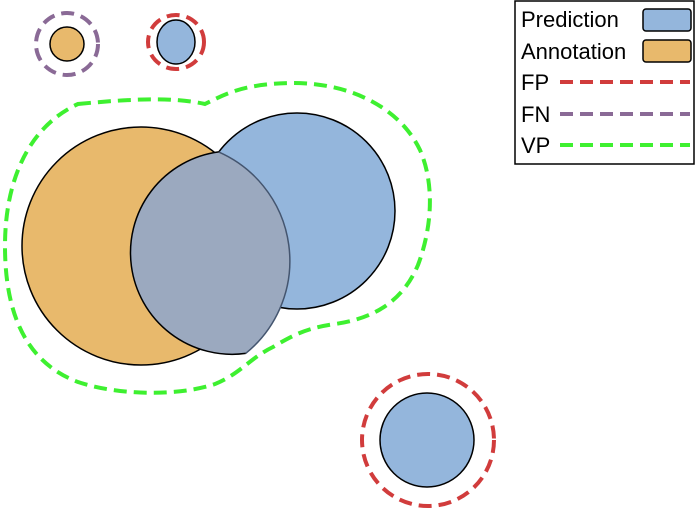 This screenshot has height=510, width=696. I want to click on legend-label-annotation: Annotation, so click(573, 51).